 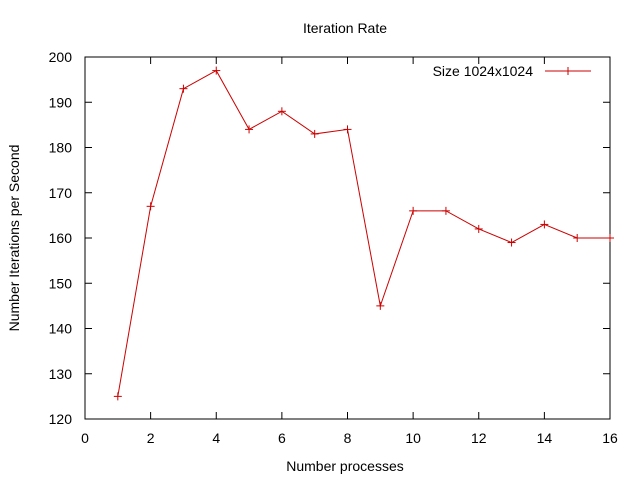 I want to click on x-tick-label: 10, so click(x=413, y=438).